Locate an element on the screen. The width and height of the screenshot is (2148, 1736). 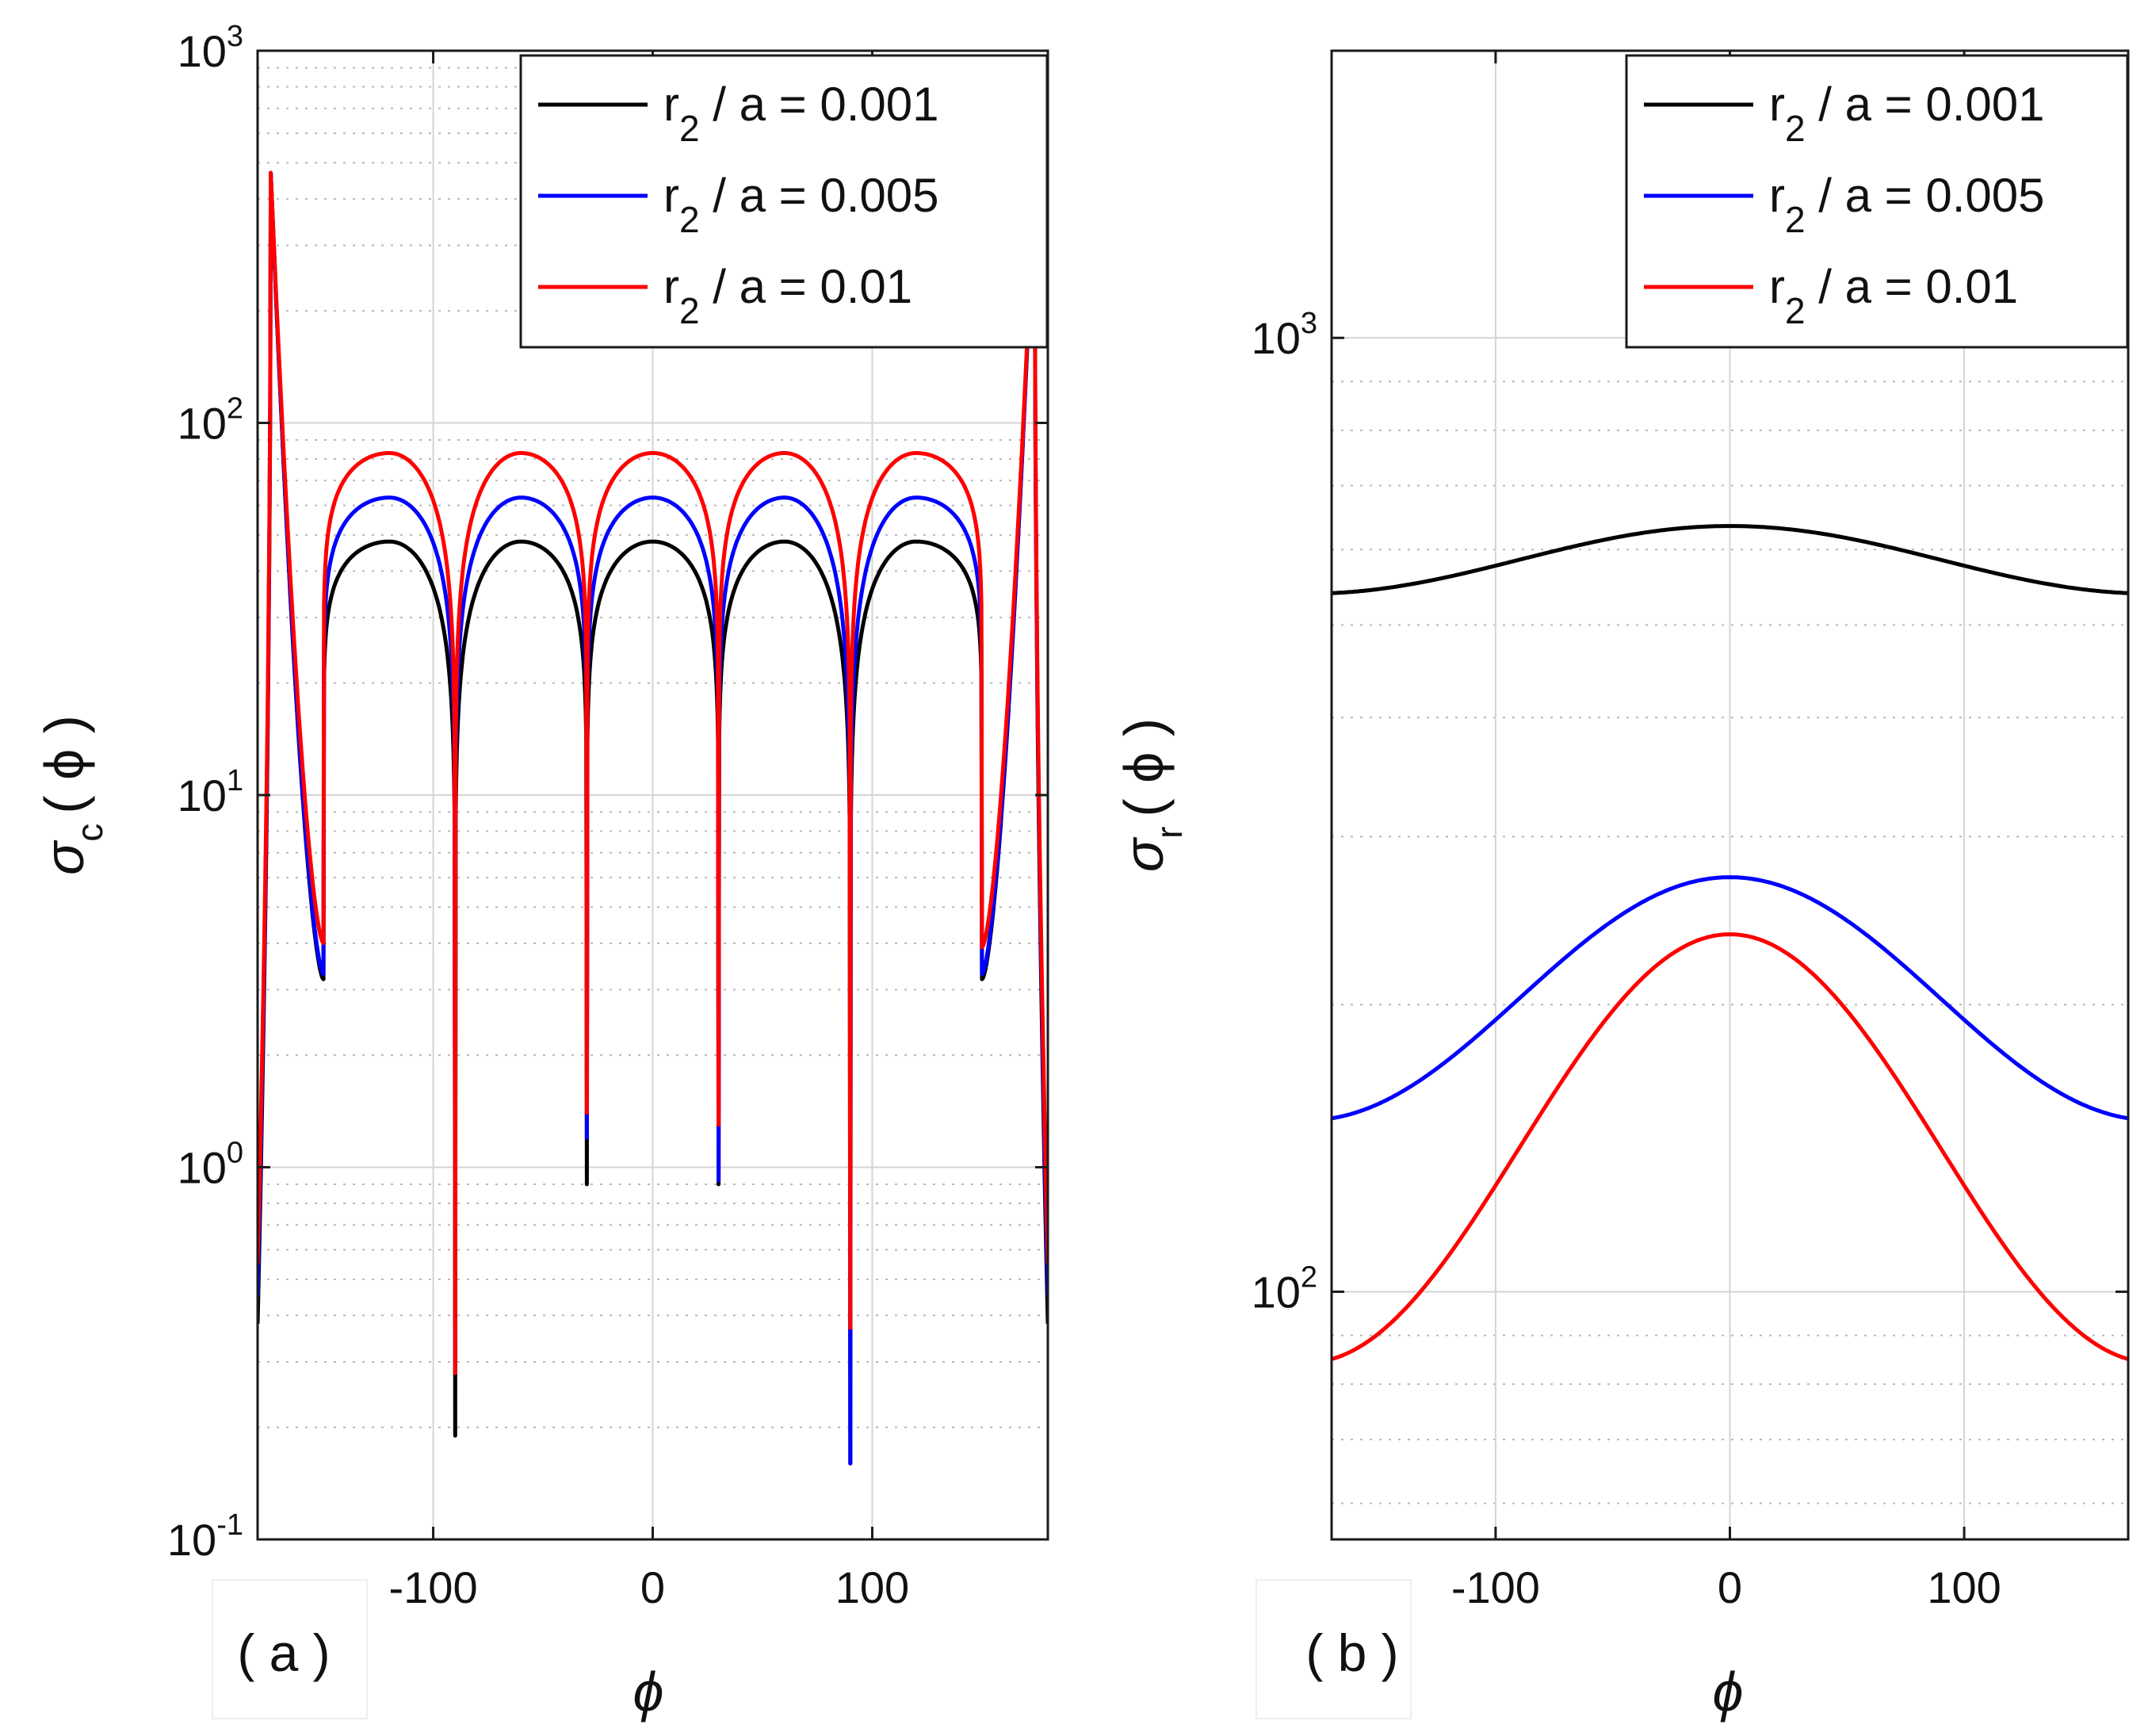
y-axis-label: σc ( ϕ ) is located at coordinates (71, 795).